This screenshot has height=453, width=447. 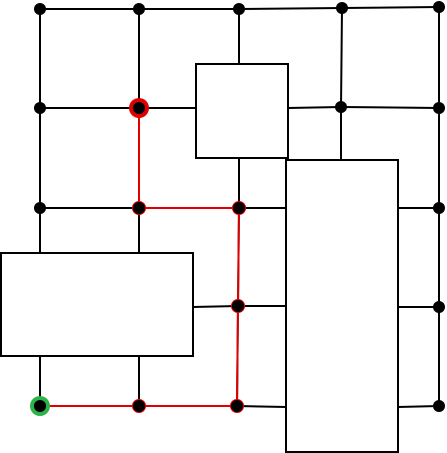 What do you see at coordinates (97, 304) in the screenshot?
I see `left-wide-block` at bounding box center [97, 304].